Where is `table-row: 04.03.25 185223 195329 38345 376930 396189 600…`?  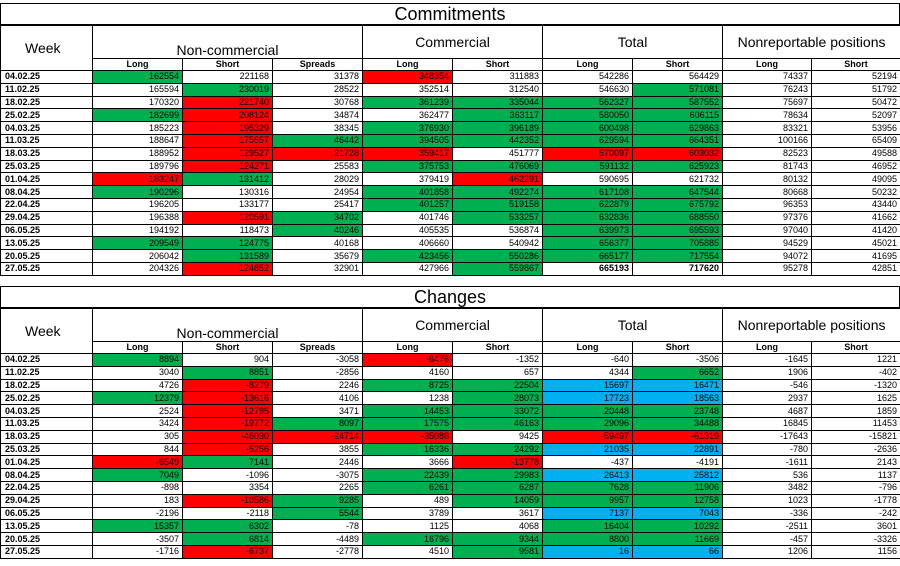 table-row: 04.03.25 185223 195329 38345 376930 396189 600… is located at coordinates (450, 128).